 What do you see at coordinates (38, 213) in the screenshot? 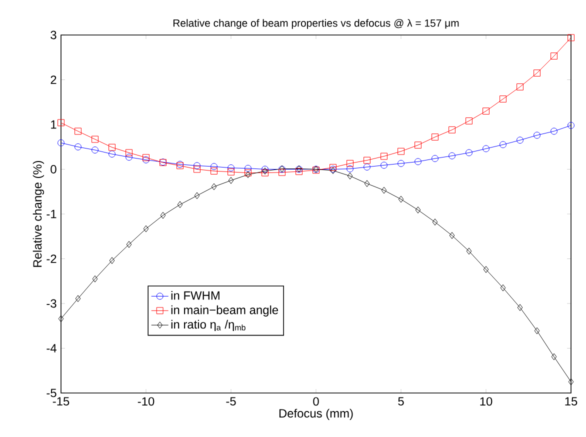
I see `y-axis-title: Relative change (%)` at bounding box center [38, 213].